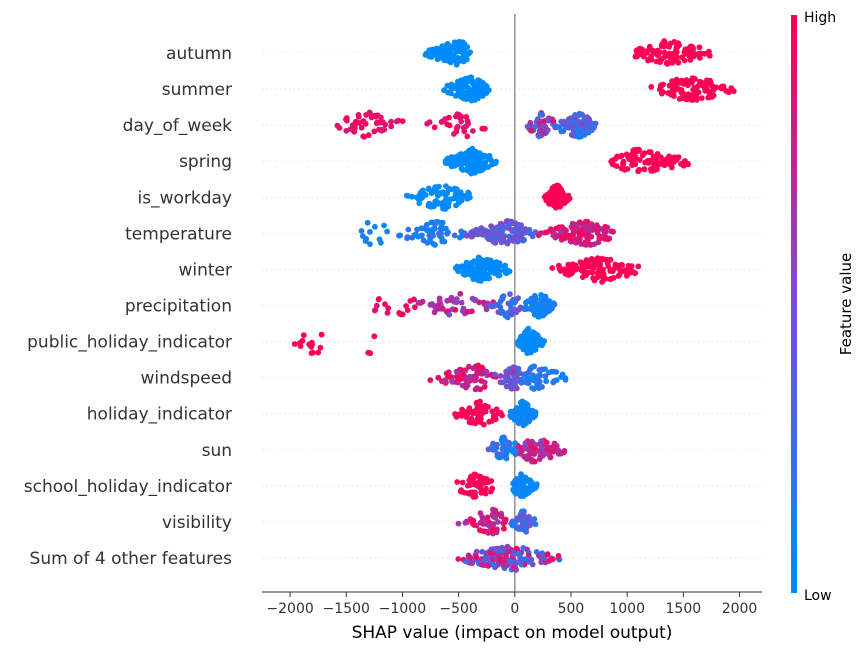  I want to click on x-tick-label: 1500, so click(684, 609).